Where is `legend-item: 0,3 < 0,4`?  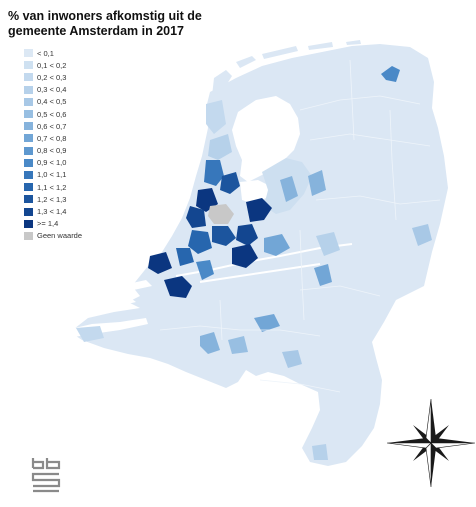 legend-item: 0,3 < 0,4 is located at coordinates (53, 90).